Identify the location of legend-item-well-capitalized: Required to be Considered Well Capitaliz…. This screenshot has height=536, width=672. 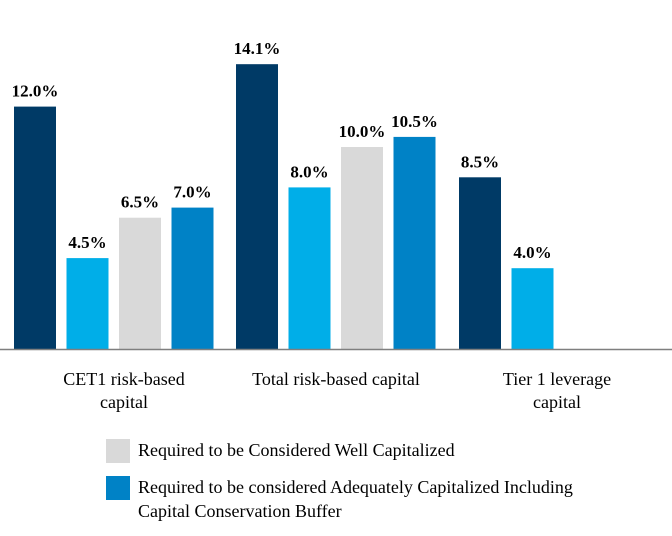
(342, 450).